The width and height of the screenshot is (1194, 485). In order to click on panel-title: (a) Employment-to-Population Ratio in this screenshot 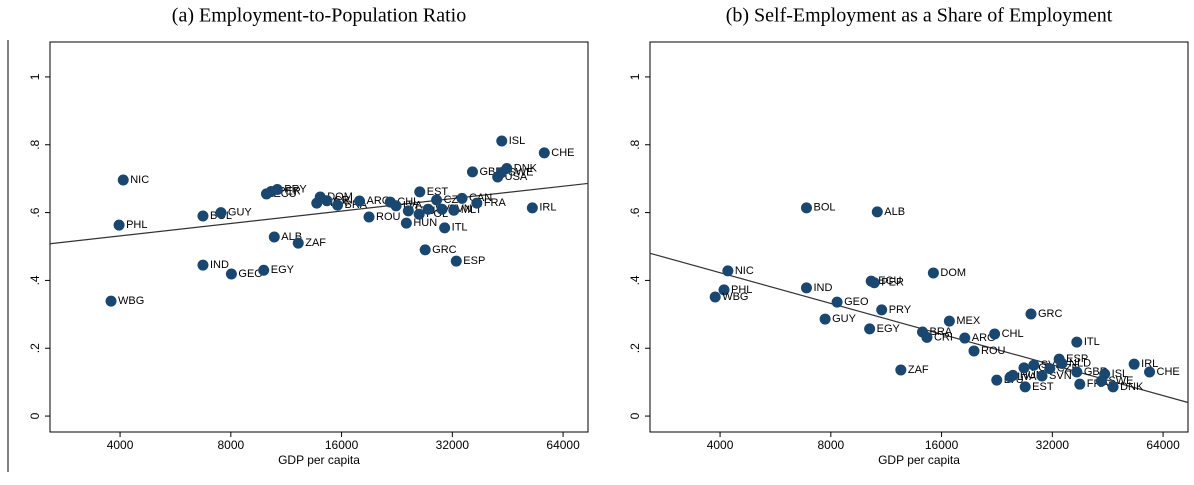, I will do `click(319, 16)`.